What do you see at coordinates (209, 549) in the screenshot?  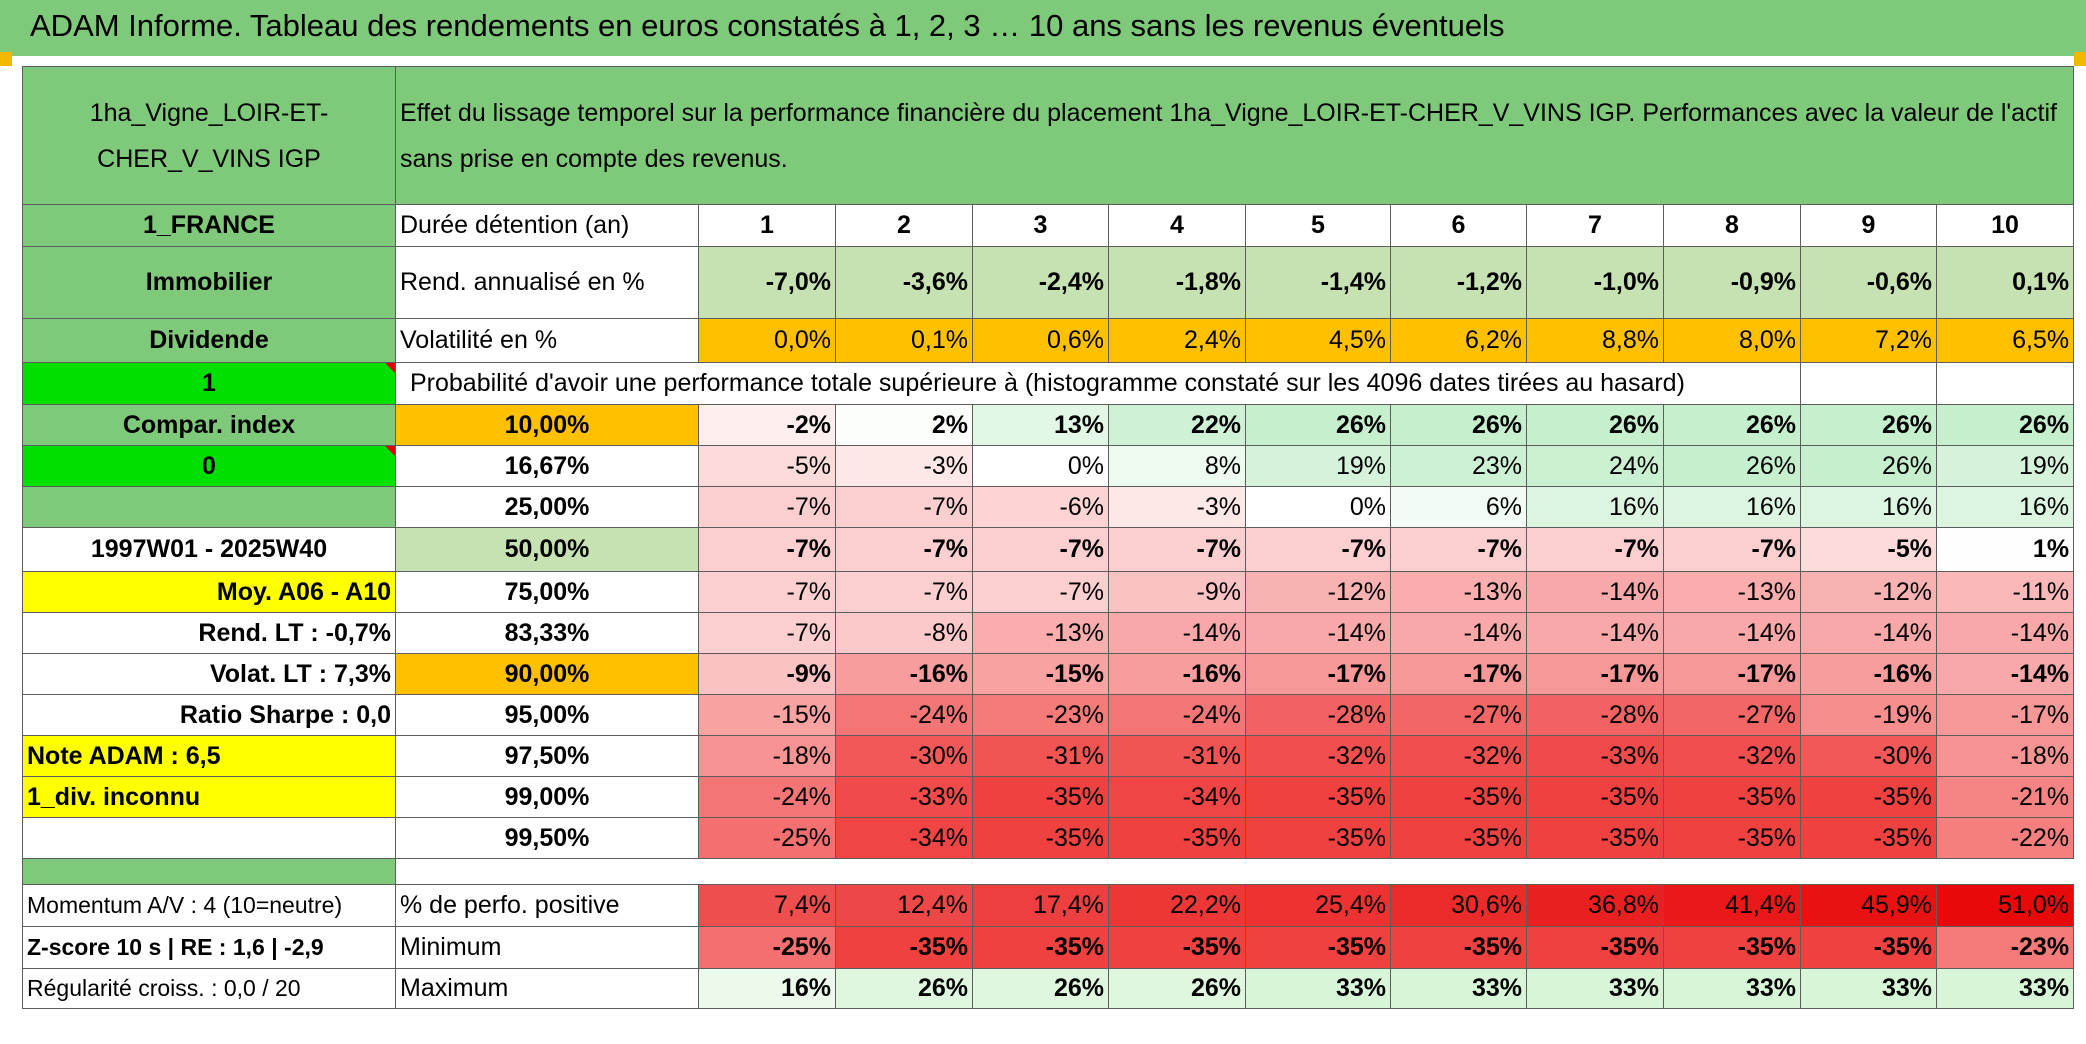 I see `period-cell: 1997W01 - 2025W40` at bounding box center [209, 549].